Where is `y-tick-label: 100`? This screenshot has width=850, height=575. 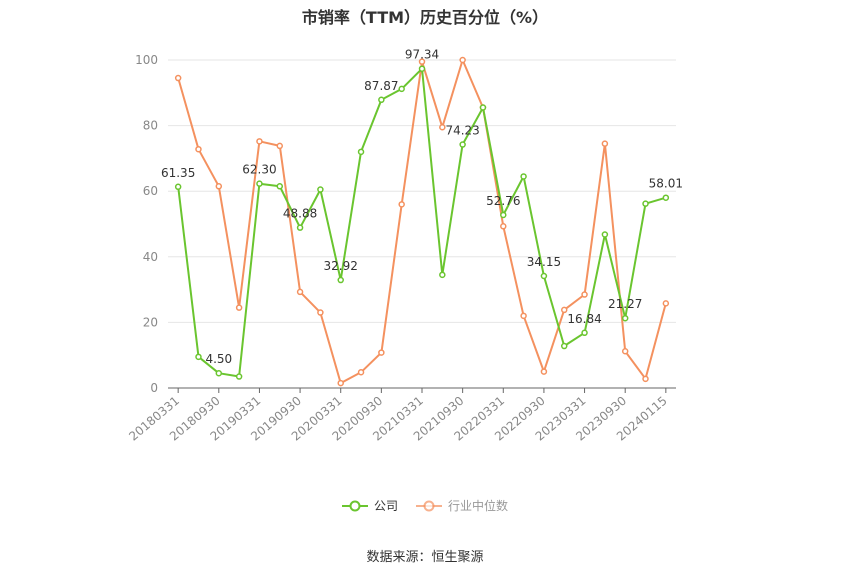
y-tick-label: 100 is located at coordinates (146, 60).